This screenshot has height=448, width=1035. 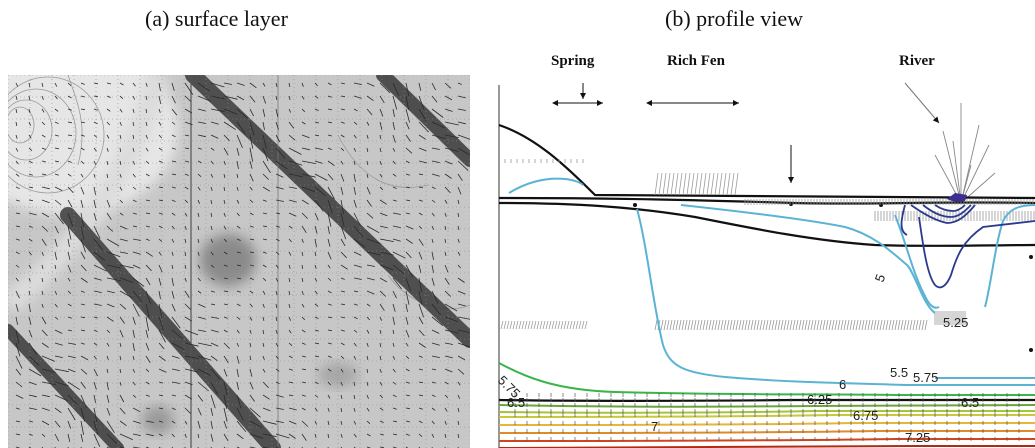 I want to click on contour-label-5-75-right: 5.75, so click(x=925, y=377).